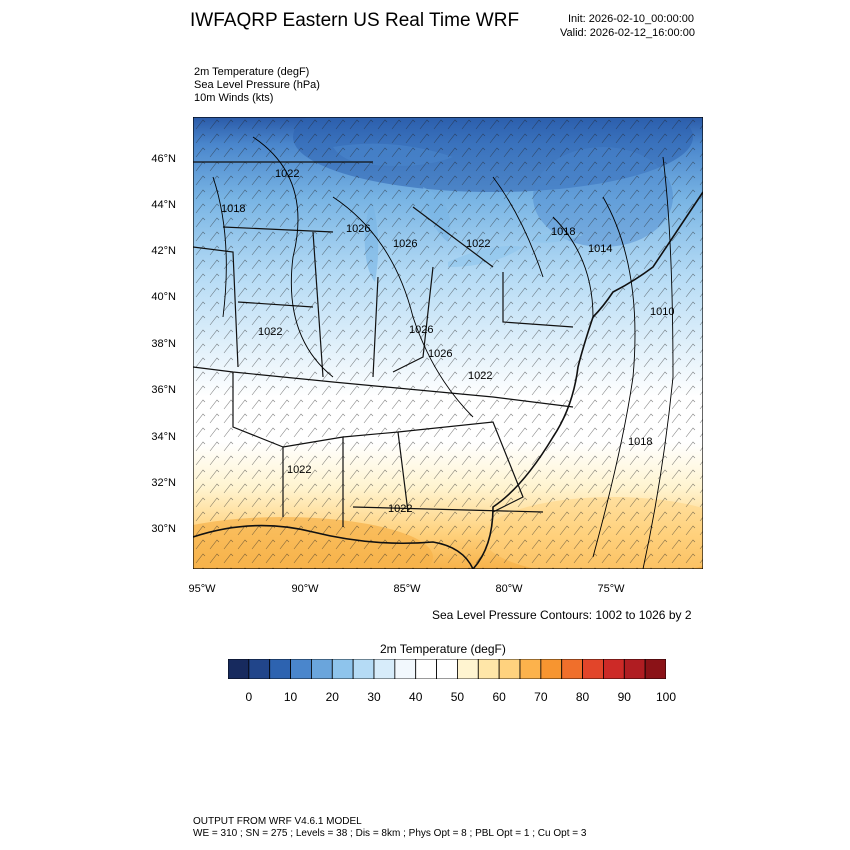 The height and width of the screenshot is (850, 850). Describe the element at coordinates (163, 251) in the screenshot. I see `lat-label: 42°N` at that location.